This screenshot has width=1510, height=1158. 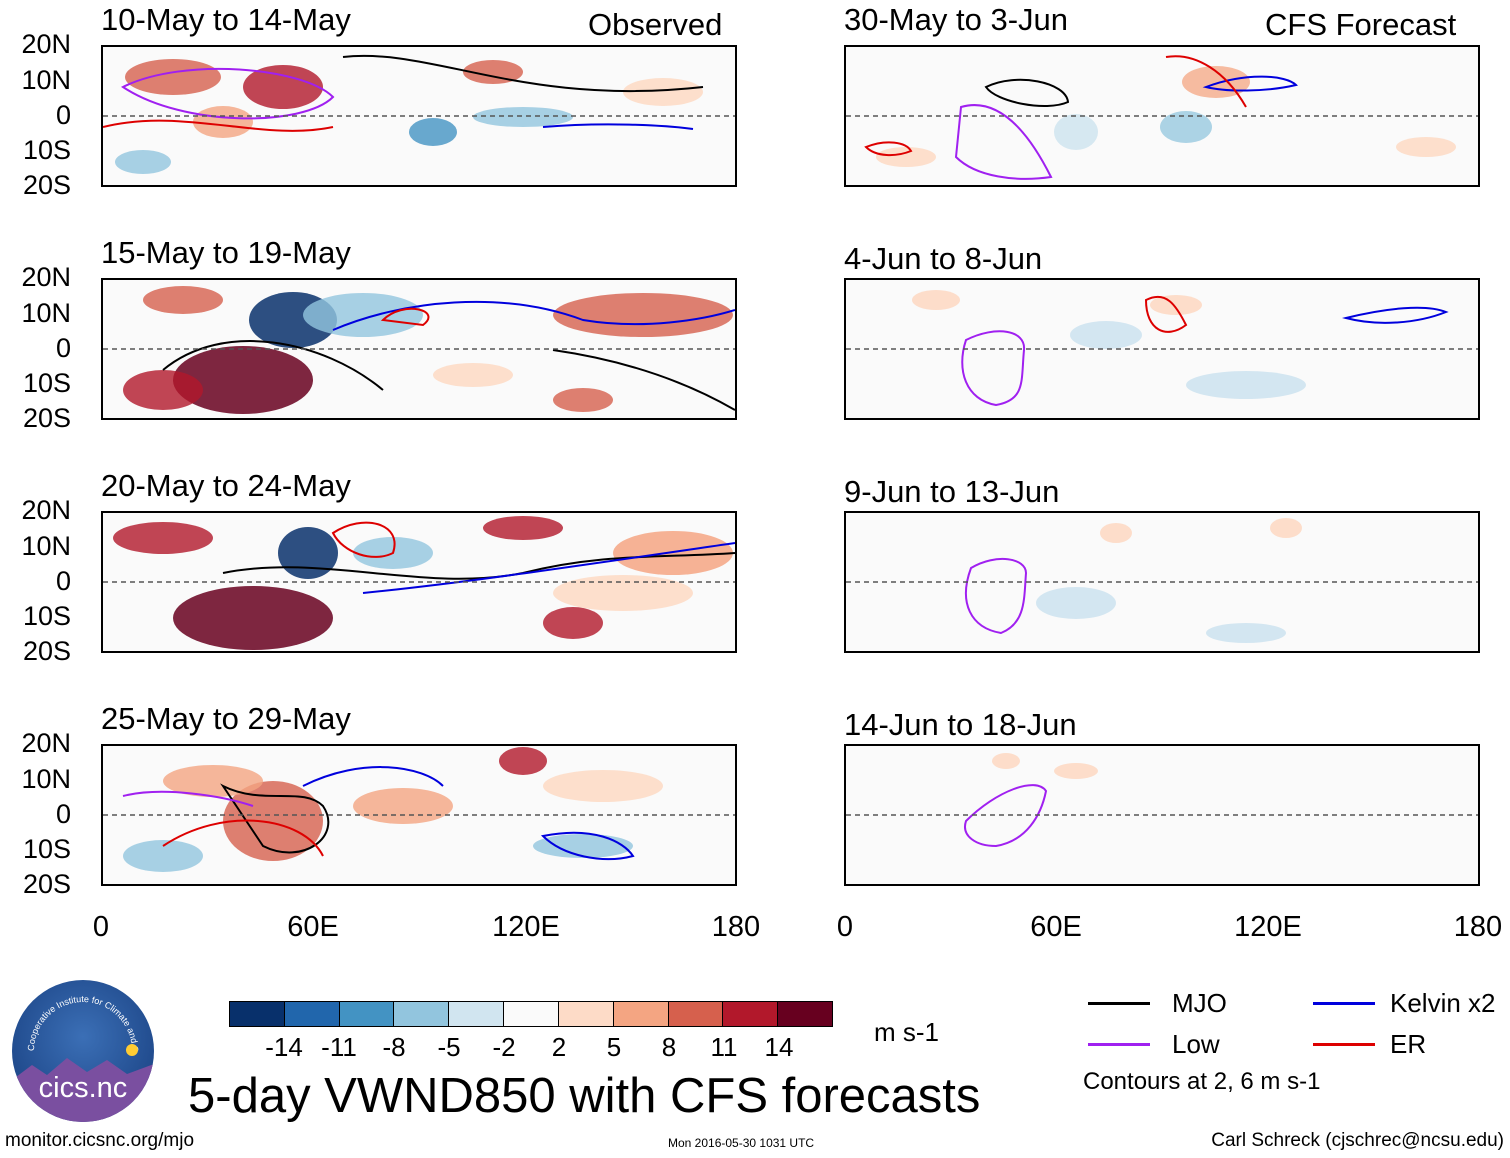 What do you see at coordinates (559, 1047) in the screenshot?
I see `colorbar-tick: 2` at bounding box center [559, 1047].